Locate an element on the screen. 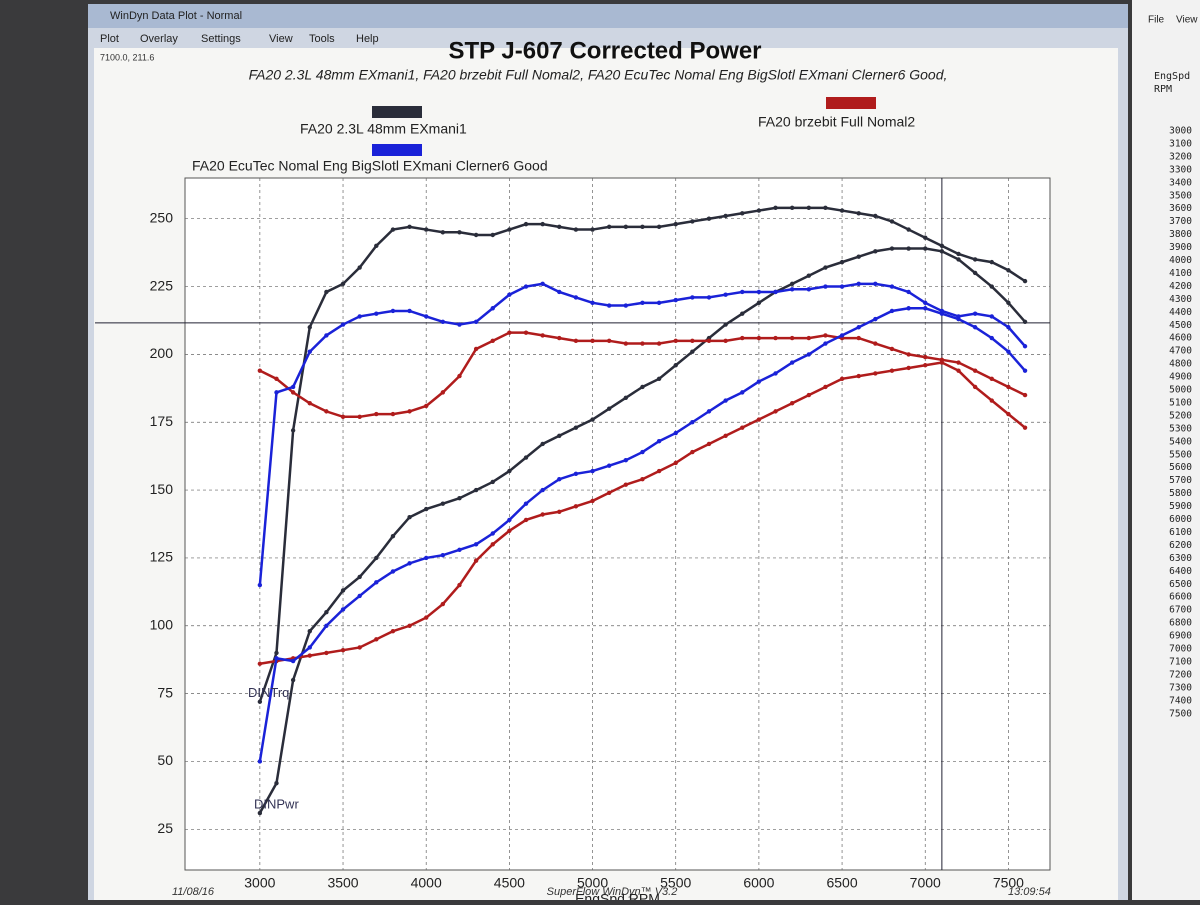 The width and height of the screenshot is (1200, 905). window-titlebar is located at coordinates (608, 16).